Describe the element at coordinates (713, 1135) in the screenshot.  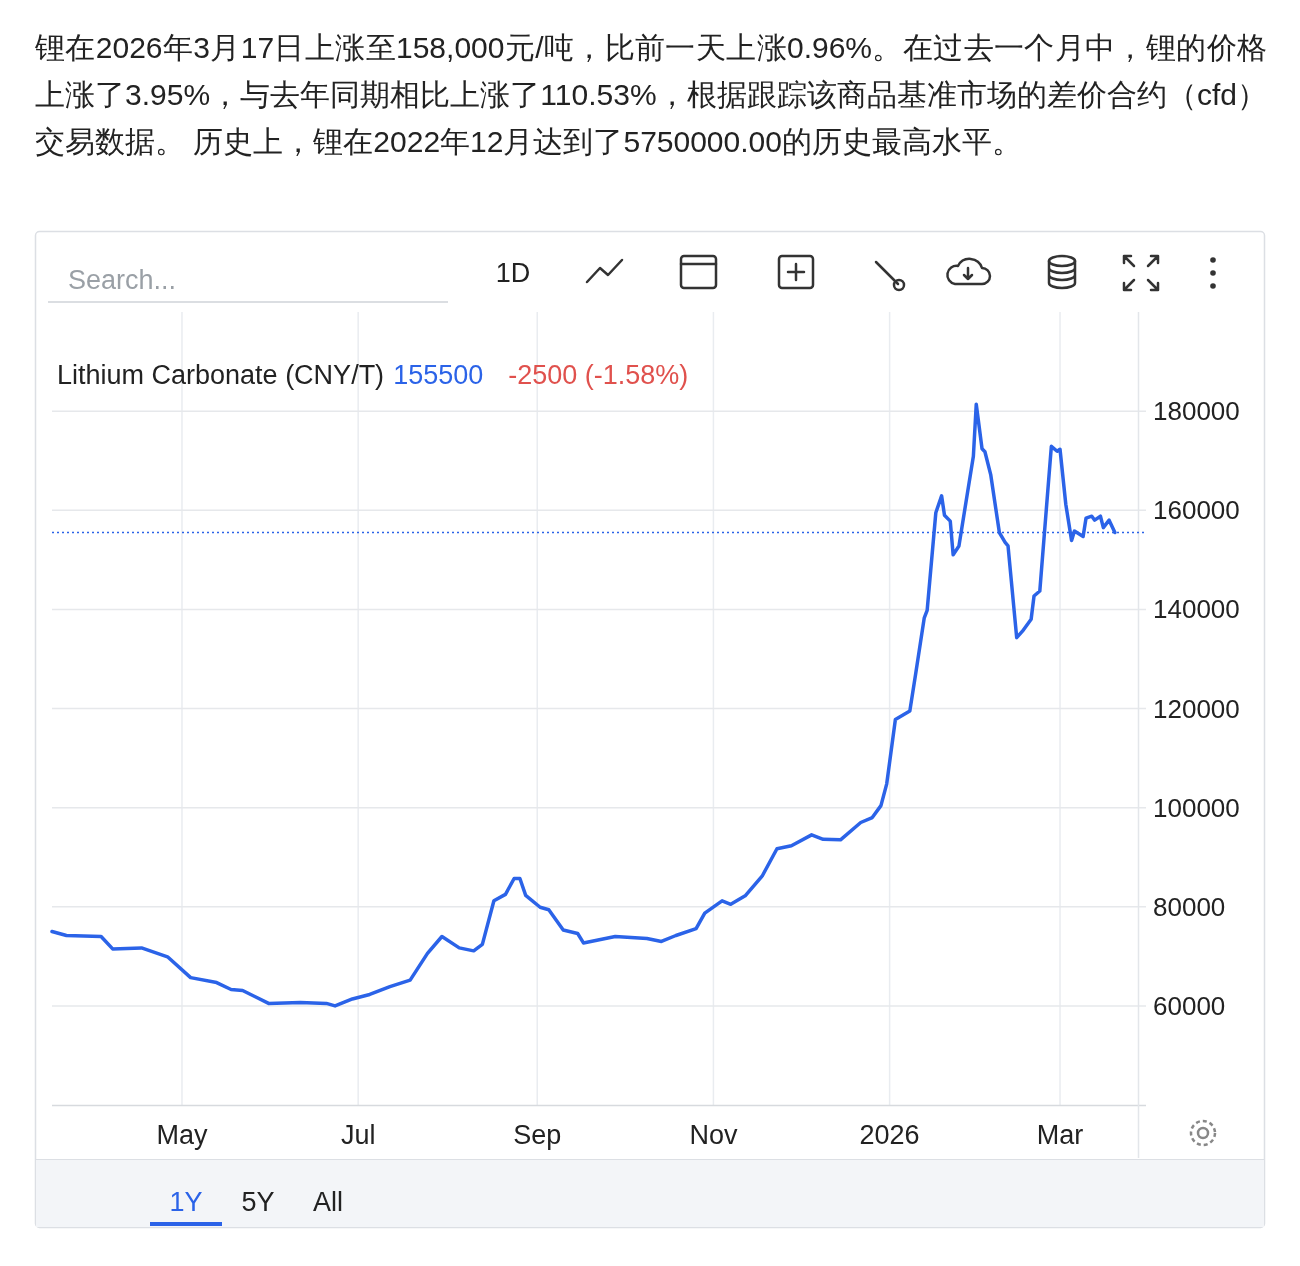
I see `x-tick-label: Nov` at that location.